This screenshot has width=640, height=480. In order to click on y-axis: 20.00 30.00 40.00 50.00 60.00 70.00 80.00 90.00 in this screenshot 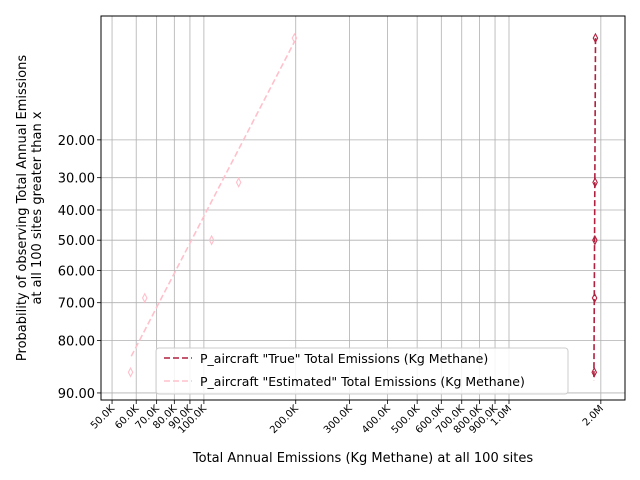, I will do `click(79, 268)`.